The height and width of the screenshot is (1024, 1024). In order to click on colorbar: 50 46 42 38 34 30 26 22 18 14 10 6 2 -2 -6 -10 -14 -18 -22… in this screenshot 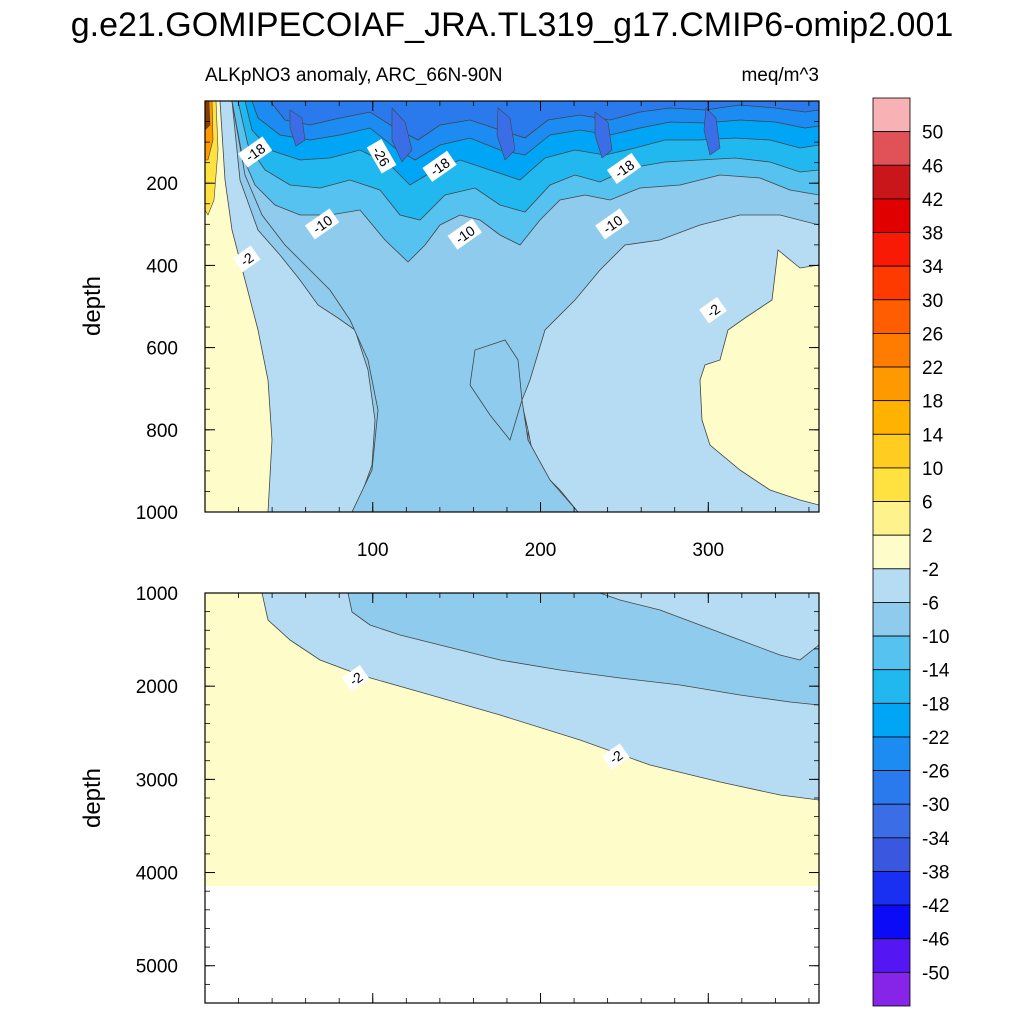, I will do `click(911, 552)`.